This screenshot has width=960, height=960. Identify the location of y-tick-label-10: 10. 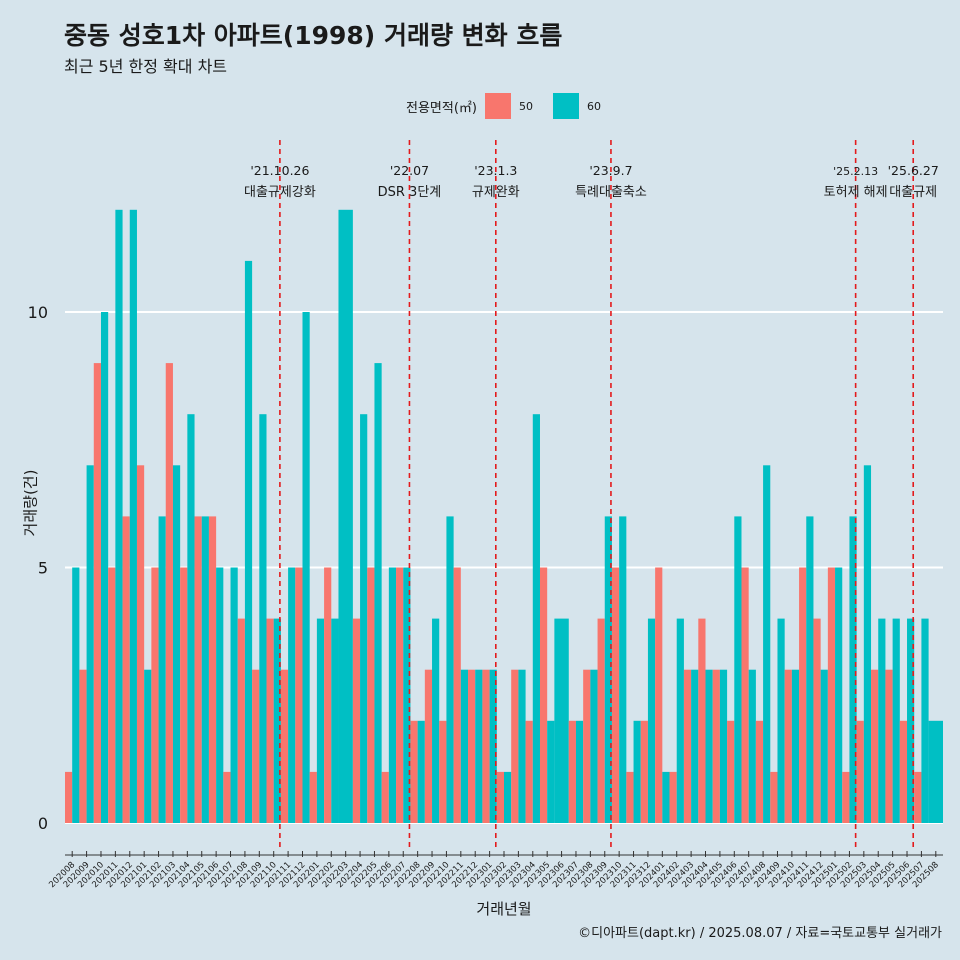
(38, 312).